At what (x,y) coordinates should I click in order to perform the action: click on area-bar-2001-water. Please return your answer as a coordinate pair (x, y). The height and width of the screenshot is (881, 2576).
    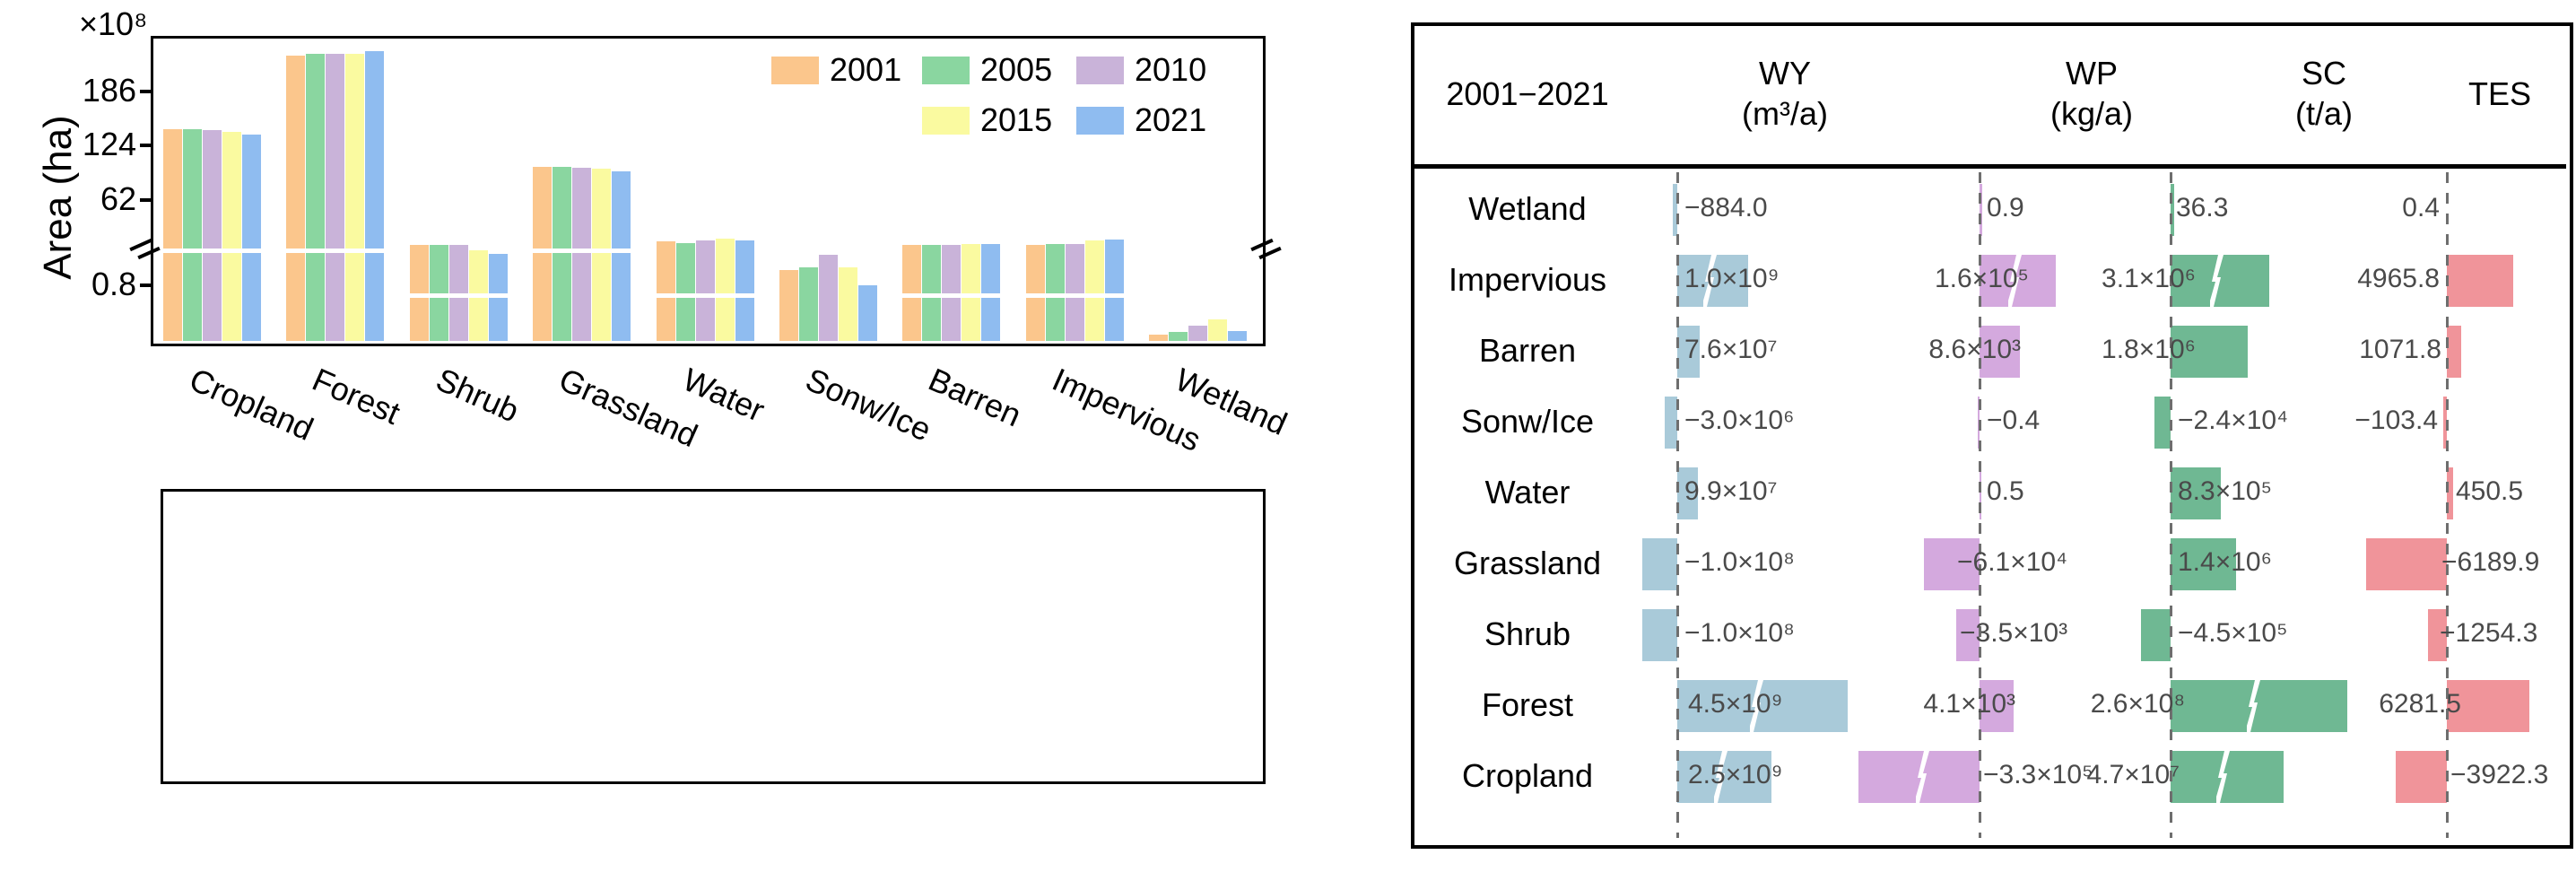
    Looking at the image, I should click on (665, 291).